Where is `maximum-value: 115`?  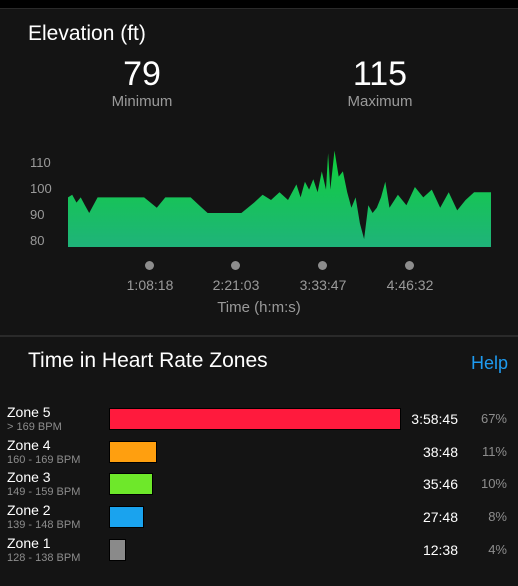
maximum-value: 115 is located at coordinates (380, 74).